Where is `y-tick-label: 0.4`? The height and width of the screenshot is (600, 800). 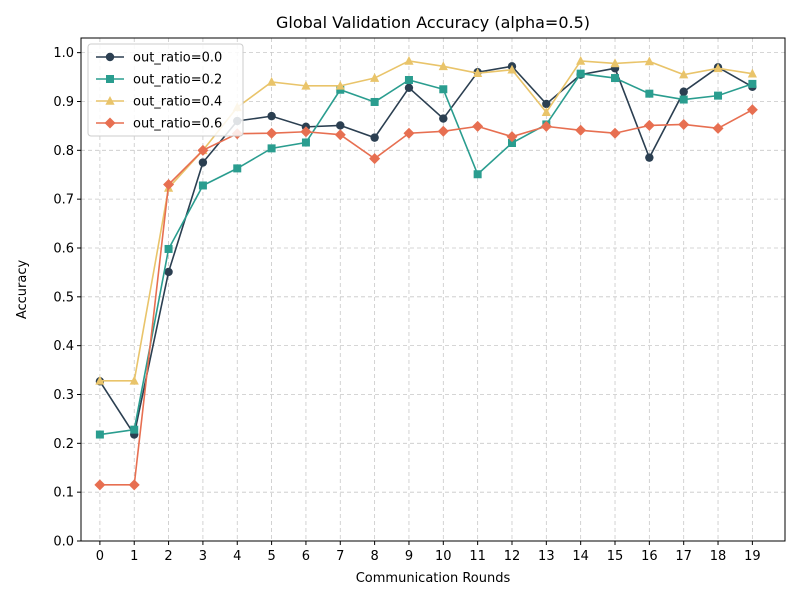 y-tick-label: 0.4 is located at coordinates (63, 346).